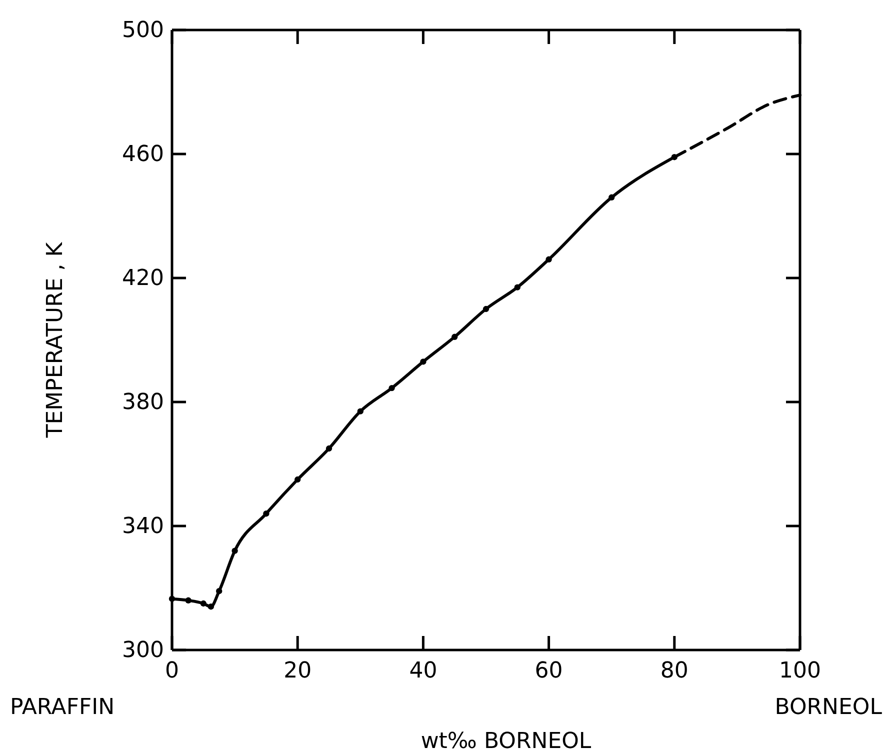  I want to click on y-tick-label: 460, so click(143, 155).